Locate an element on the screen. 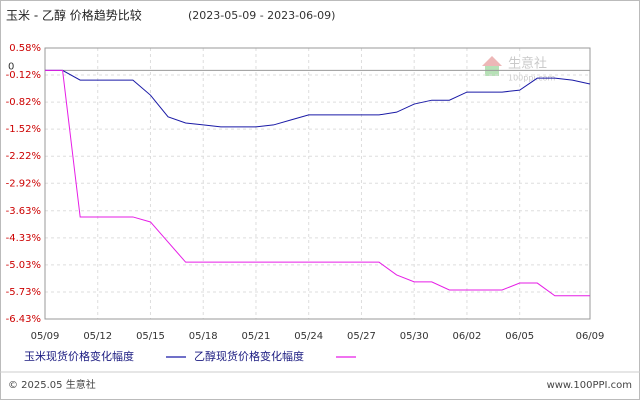  x-tick-label: 05/24 is located at coordinates (308, 336).